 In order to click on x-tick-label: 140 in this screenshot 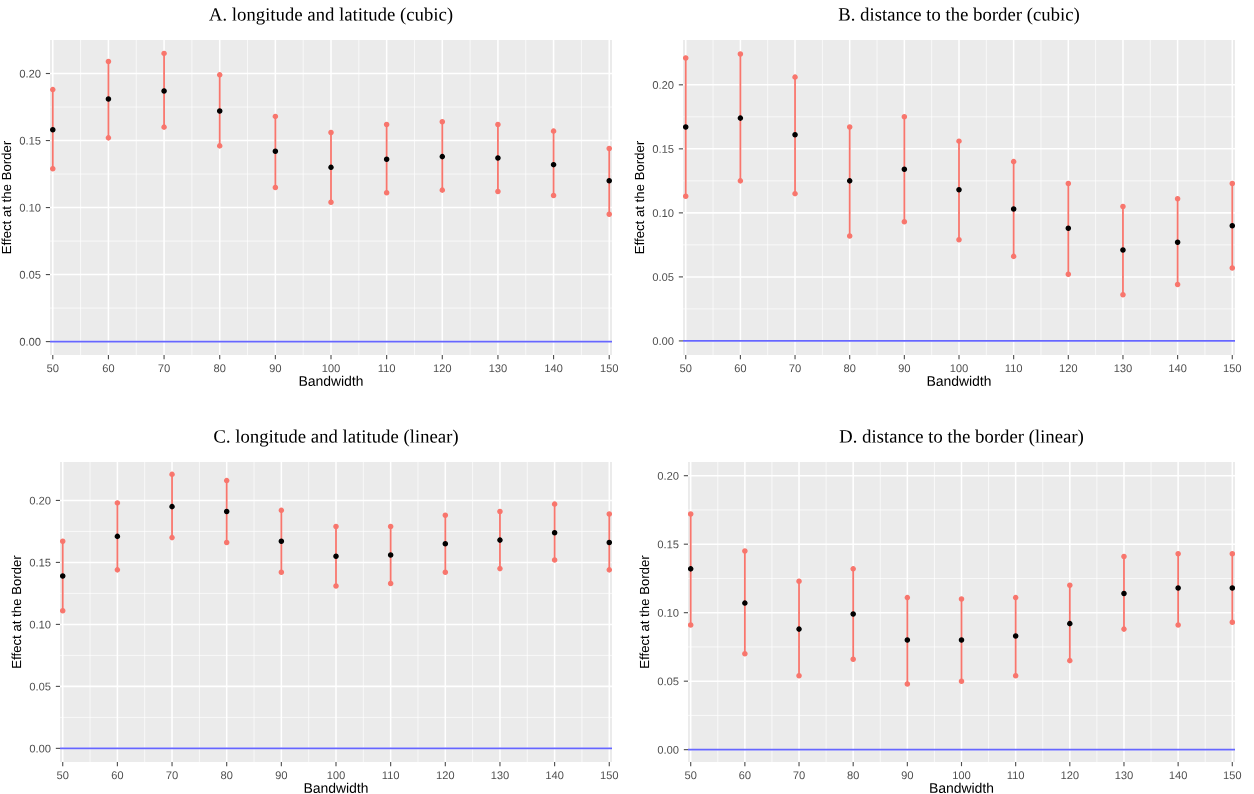, I will do `click(555, 775)`.